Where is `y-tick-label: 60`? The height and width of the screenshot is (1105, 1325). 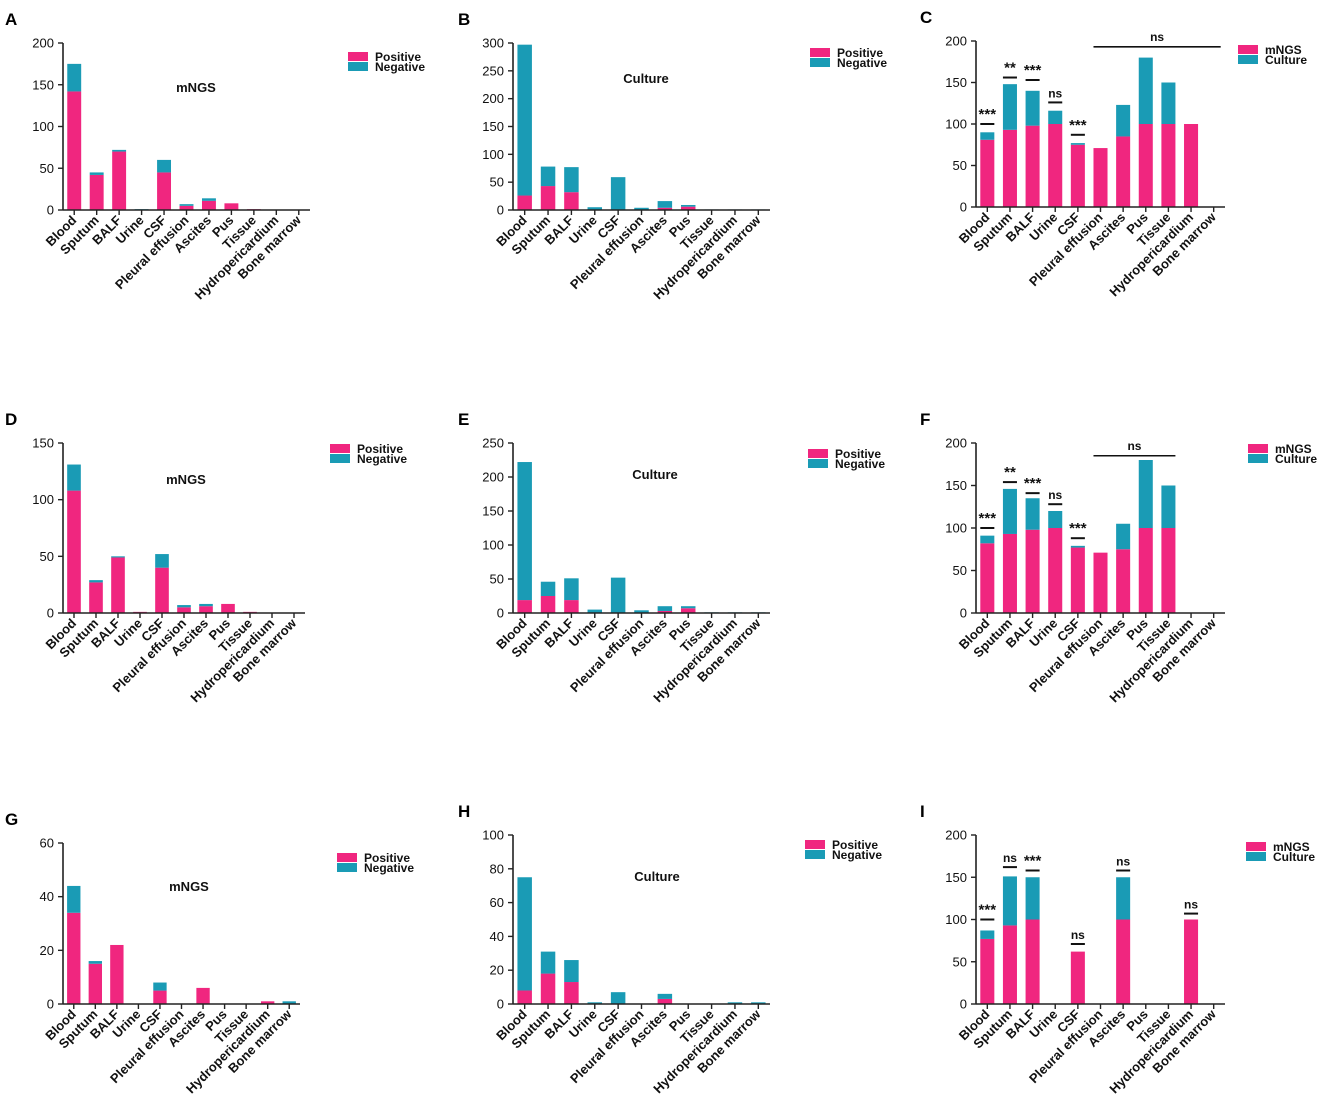 y-tick-label: 60 is located at coordinates (47, 843).